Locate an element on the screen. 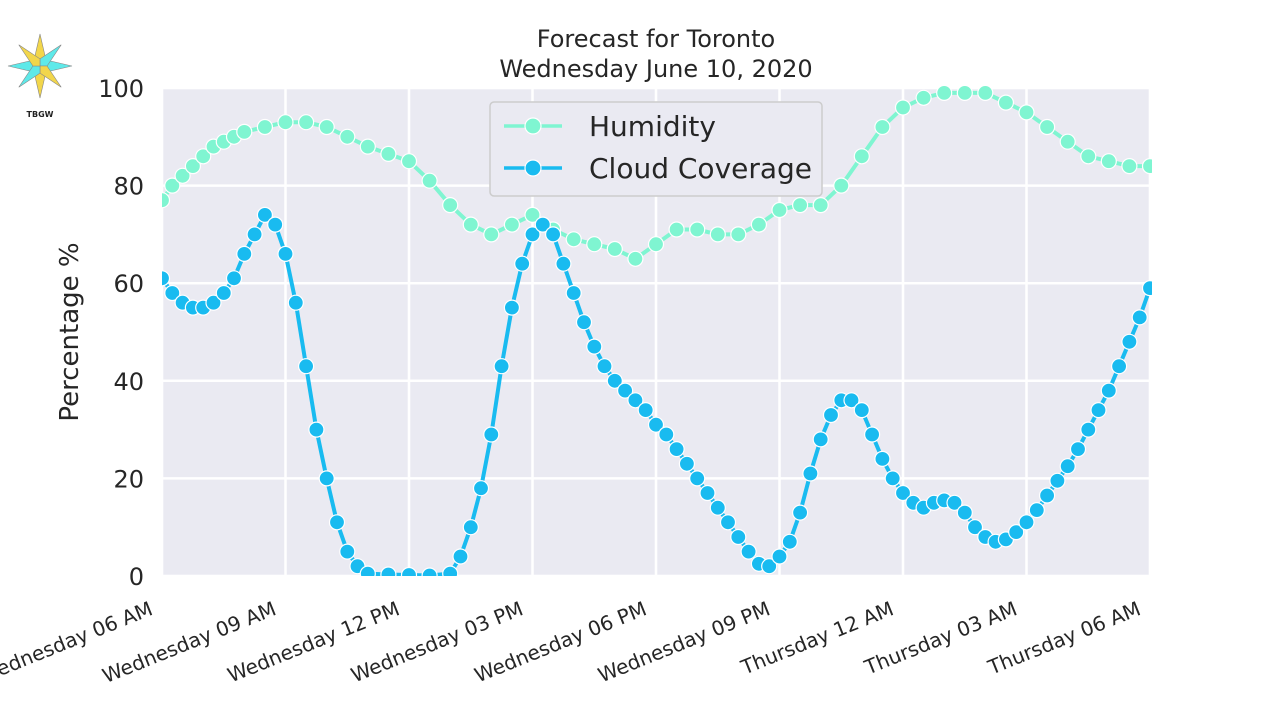 The height and width of the screenshot is (720, 1280). legend-box is located at coordinates (656, 149).